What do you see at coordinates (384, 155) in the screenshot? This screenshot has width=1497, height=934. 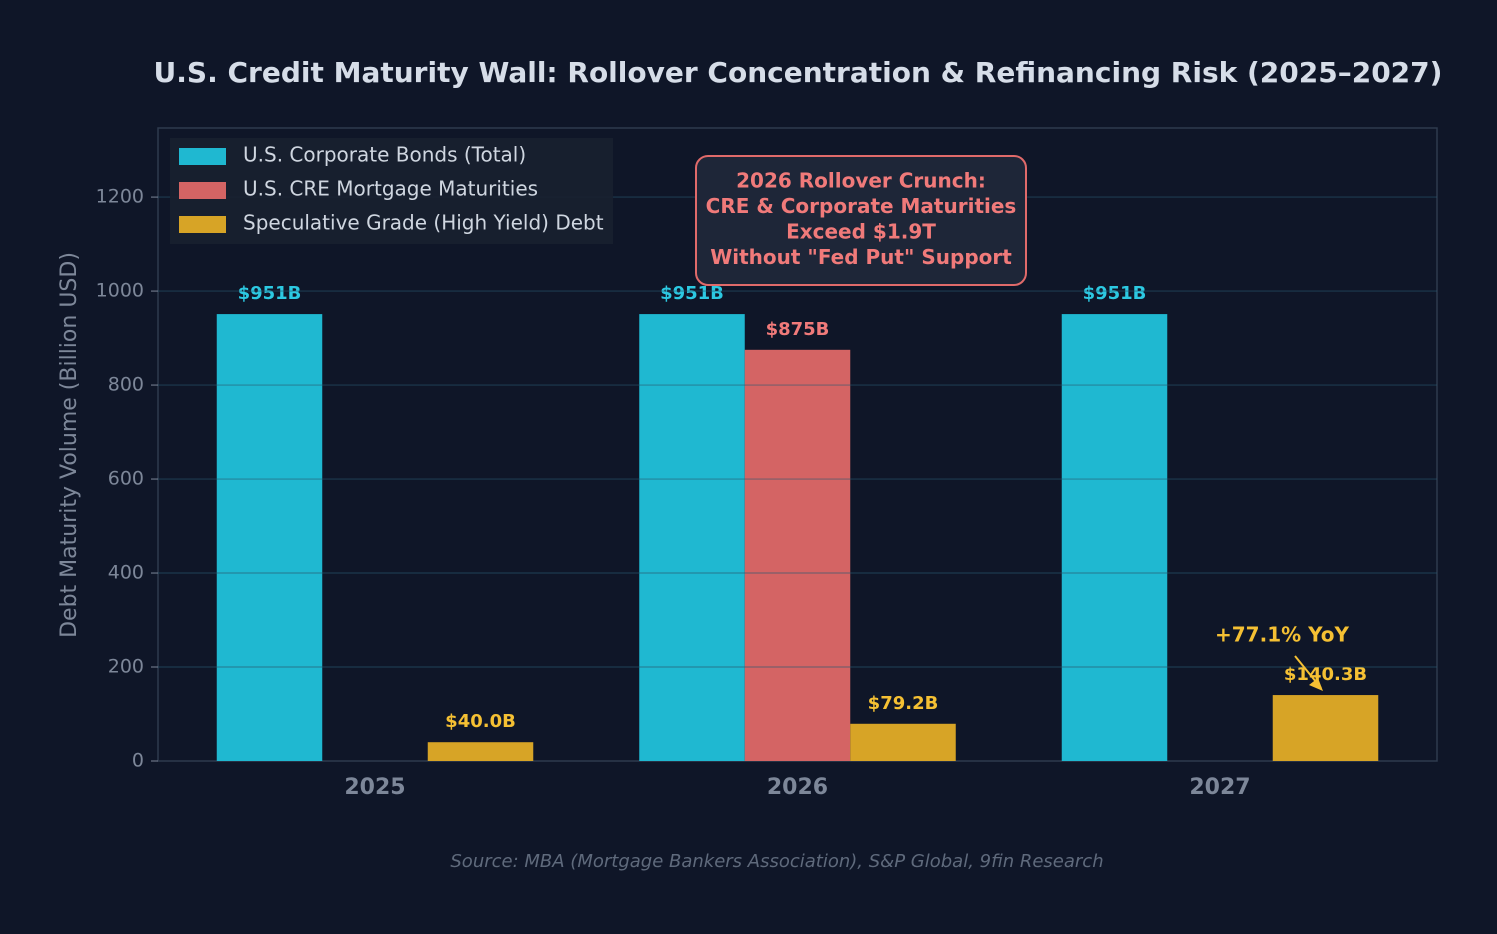 I see `legend-label: U.S. Corporate Bonds (Total)` at bounding box center [384, 155].